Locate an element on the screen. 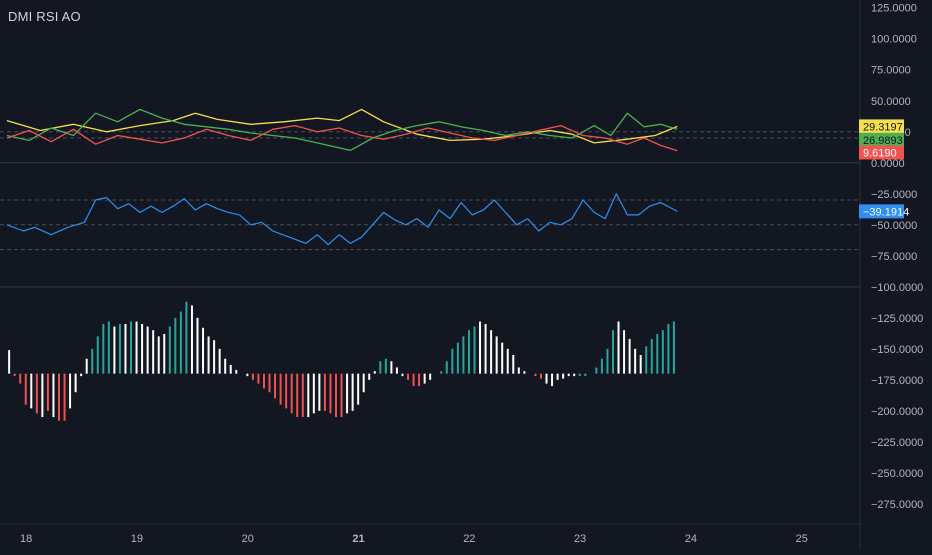 This screenshot has height=555, width=932. dmi-minus-last-value-bg is located at coordinates (881, 152).